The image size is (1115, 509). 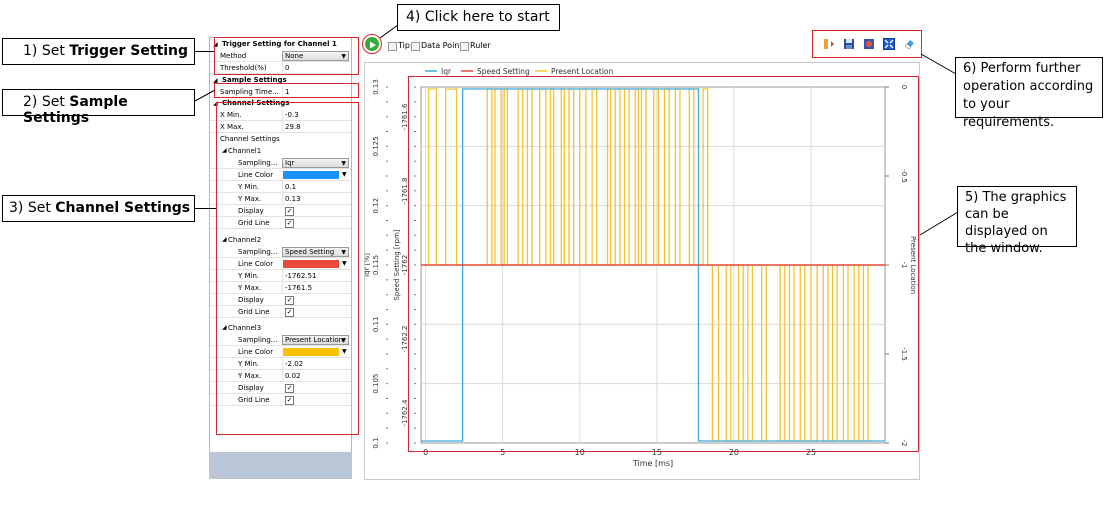 I want to click on trigger-setting-header: Trigger Setting for Channel 1, so click(x=279, y=44).